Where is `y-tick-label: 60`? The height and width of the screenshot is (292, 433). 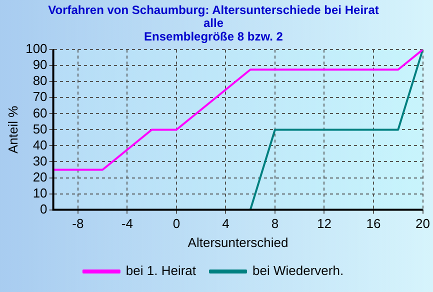
y-tick-label: 60 is located at coordinates (40, 112).